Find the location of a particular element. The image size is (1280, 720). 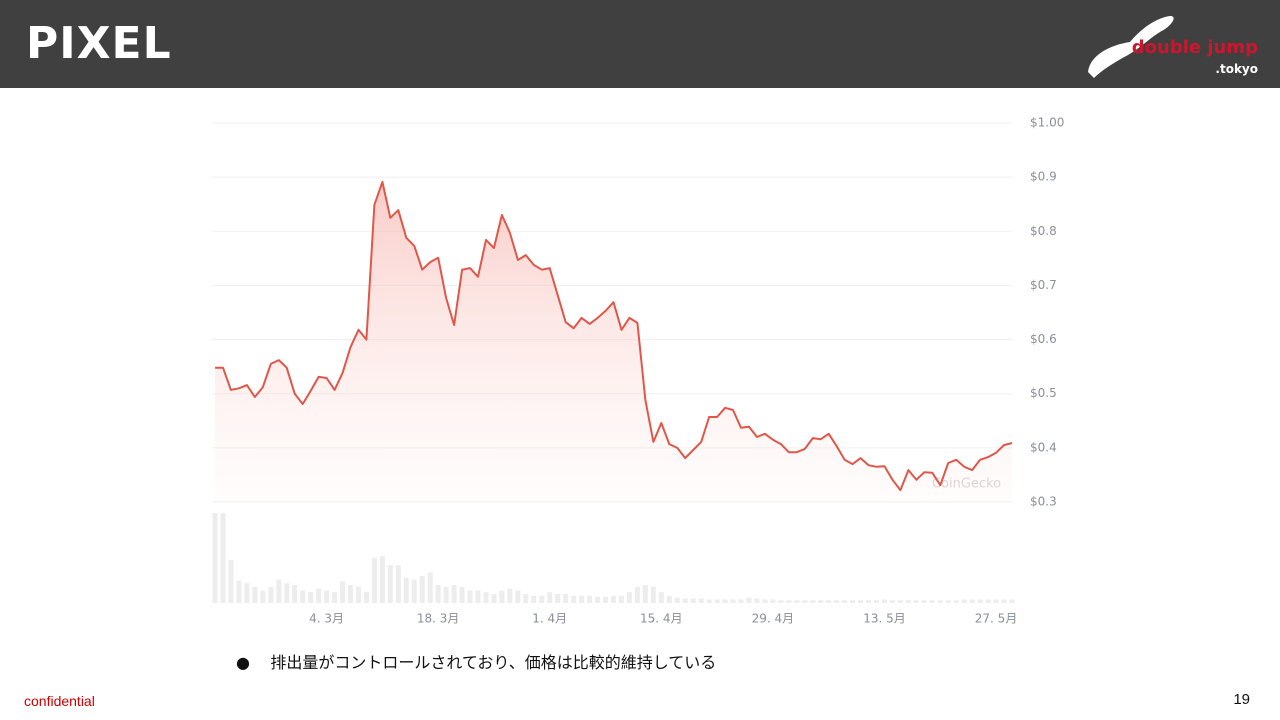

logo-sub: .tokyo is located at coordinates (1236, 69).